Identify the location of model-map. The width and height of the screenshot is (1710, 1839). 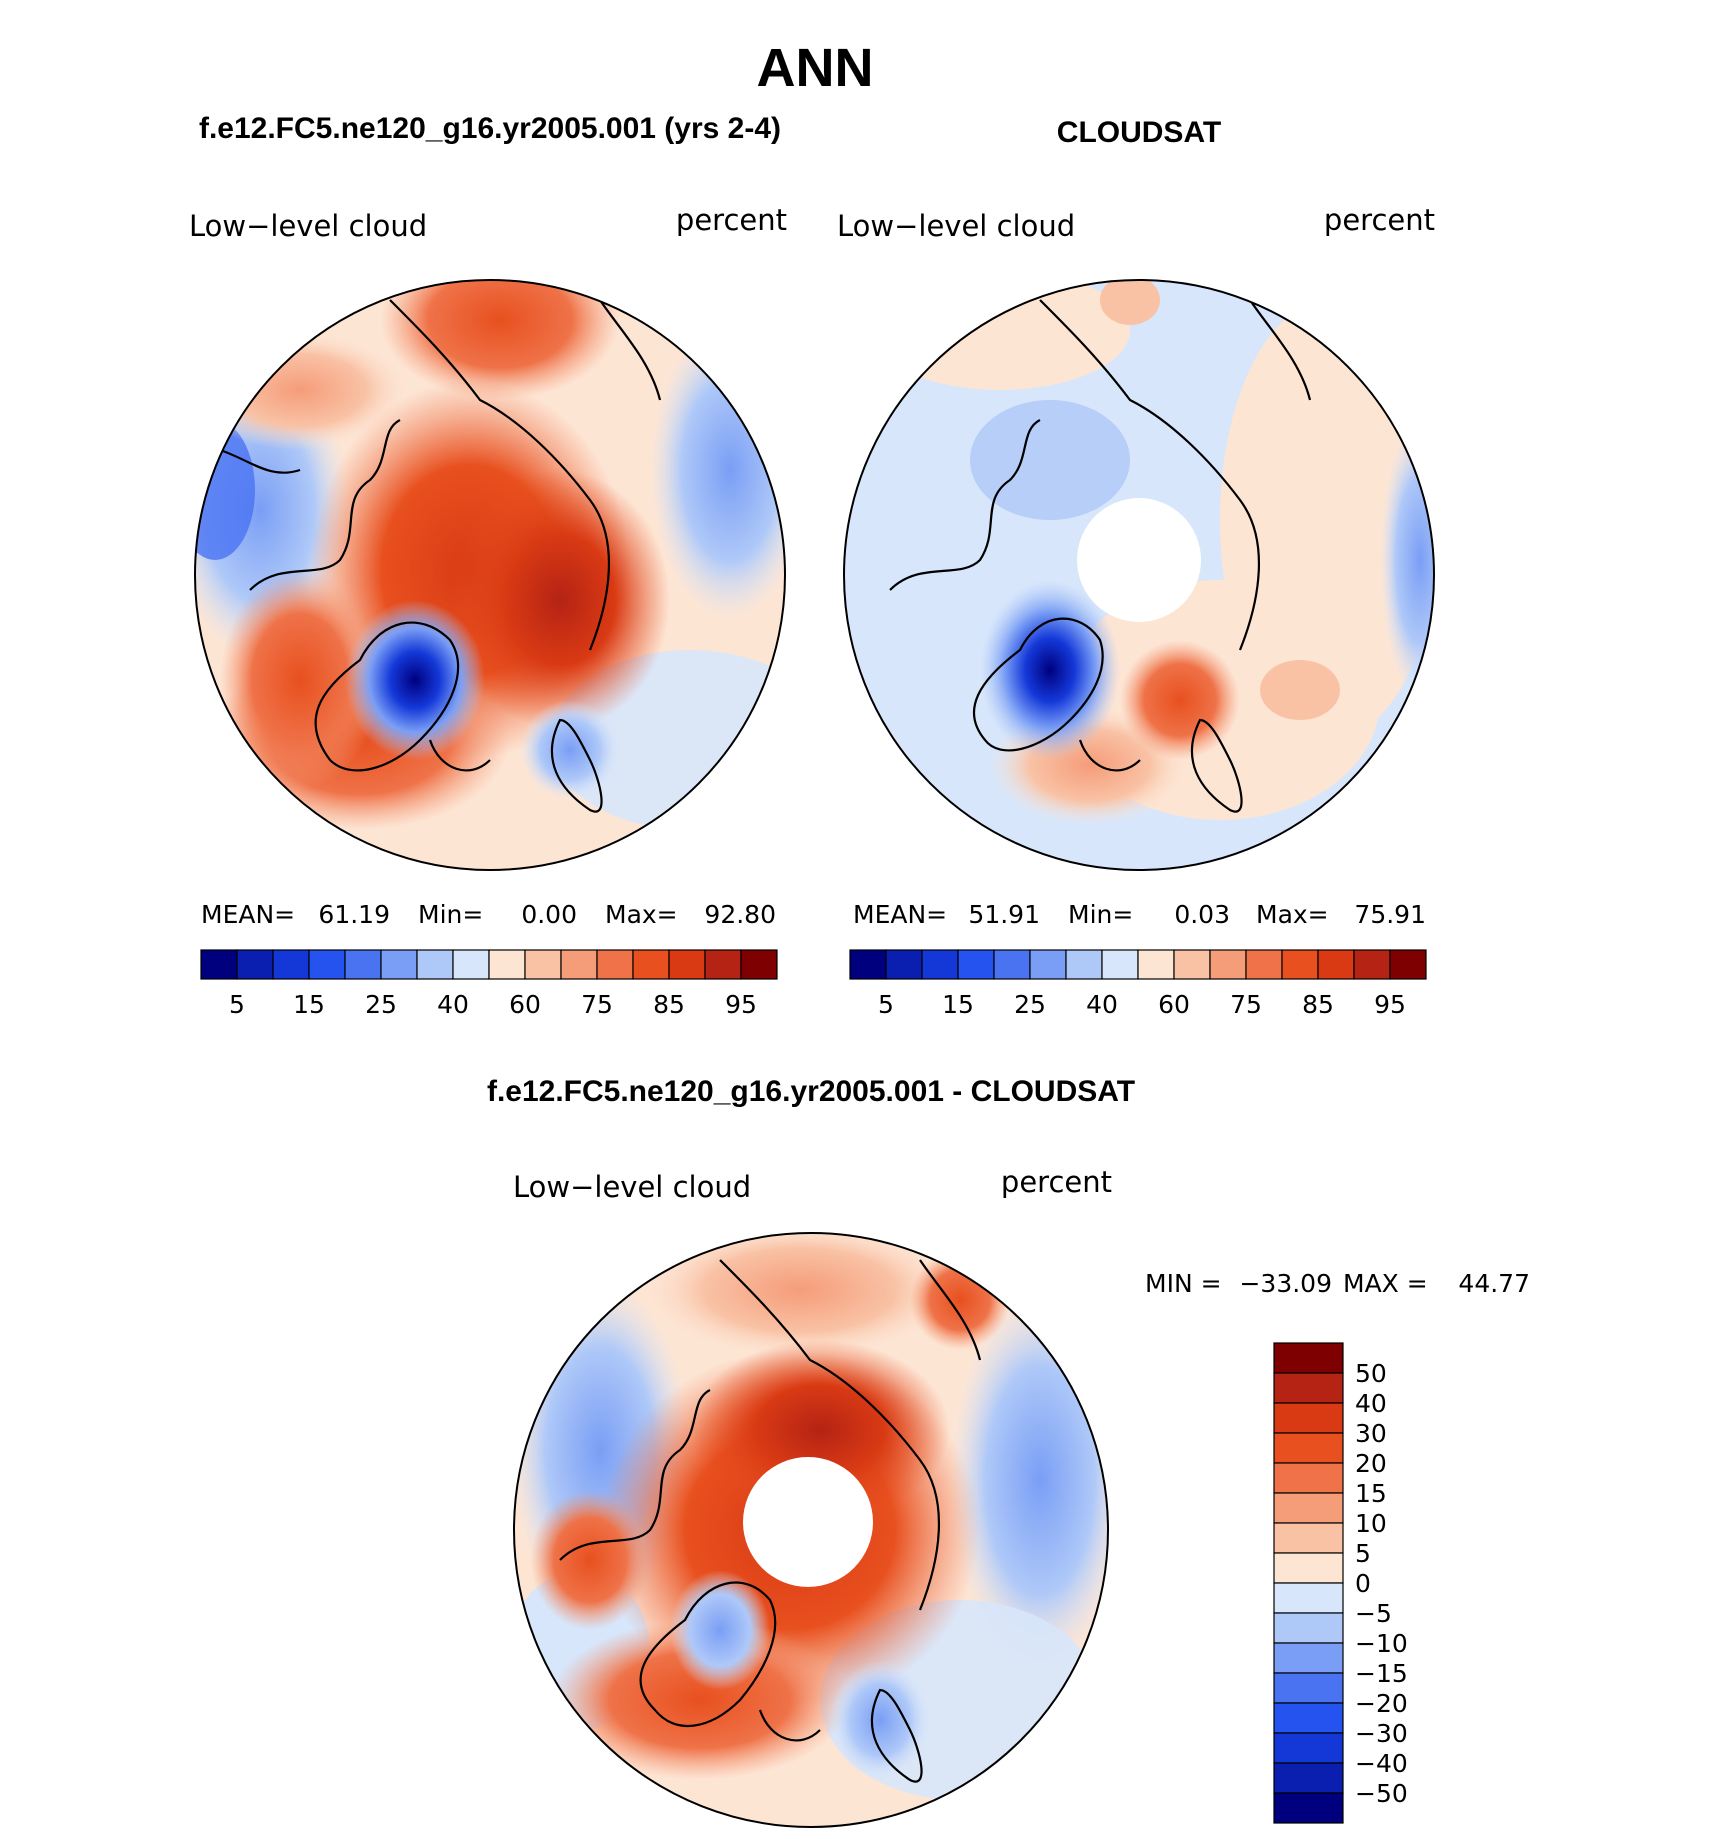
(490, 575).